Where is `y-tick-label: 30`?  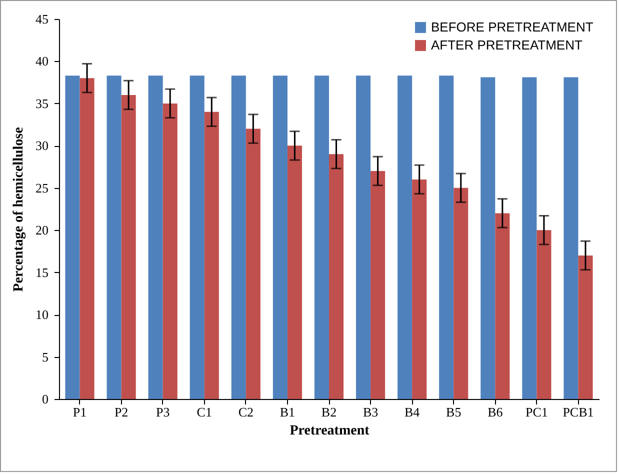
y-tick-label: 30 is located at coordinates (42, 146).